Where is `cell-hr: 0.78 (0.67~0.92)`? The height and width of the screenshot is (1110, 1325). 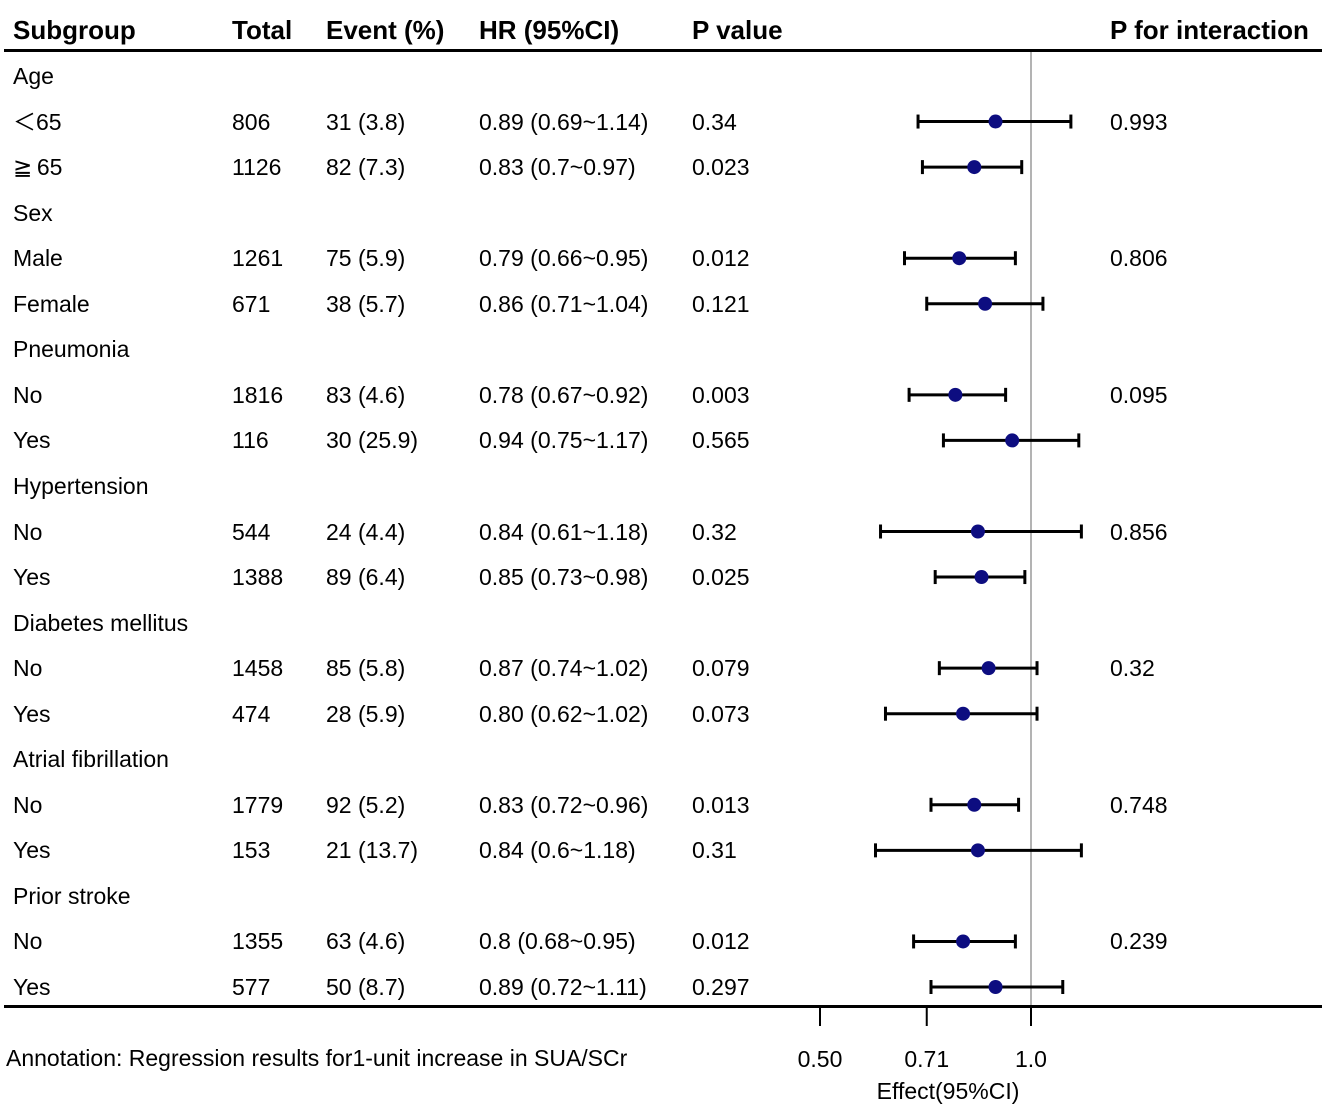 cell-hr: 0.78 (0.67~0.92) is located at coordinates (564, 394).